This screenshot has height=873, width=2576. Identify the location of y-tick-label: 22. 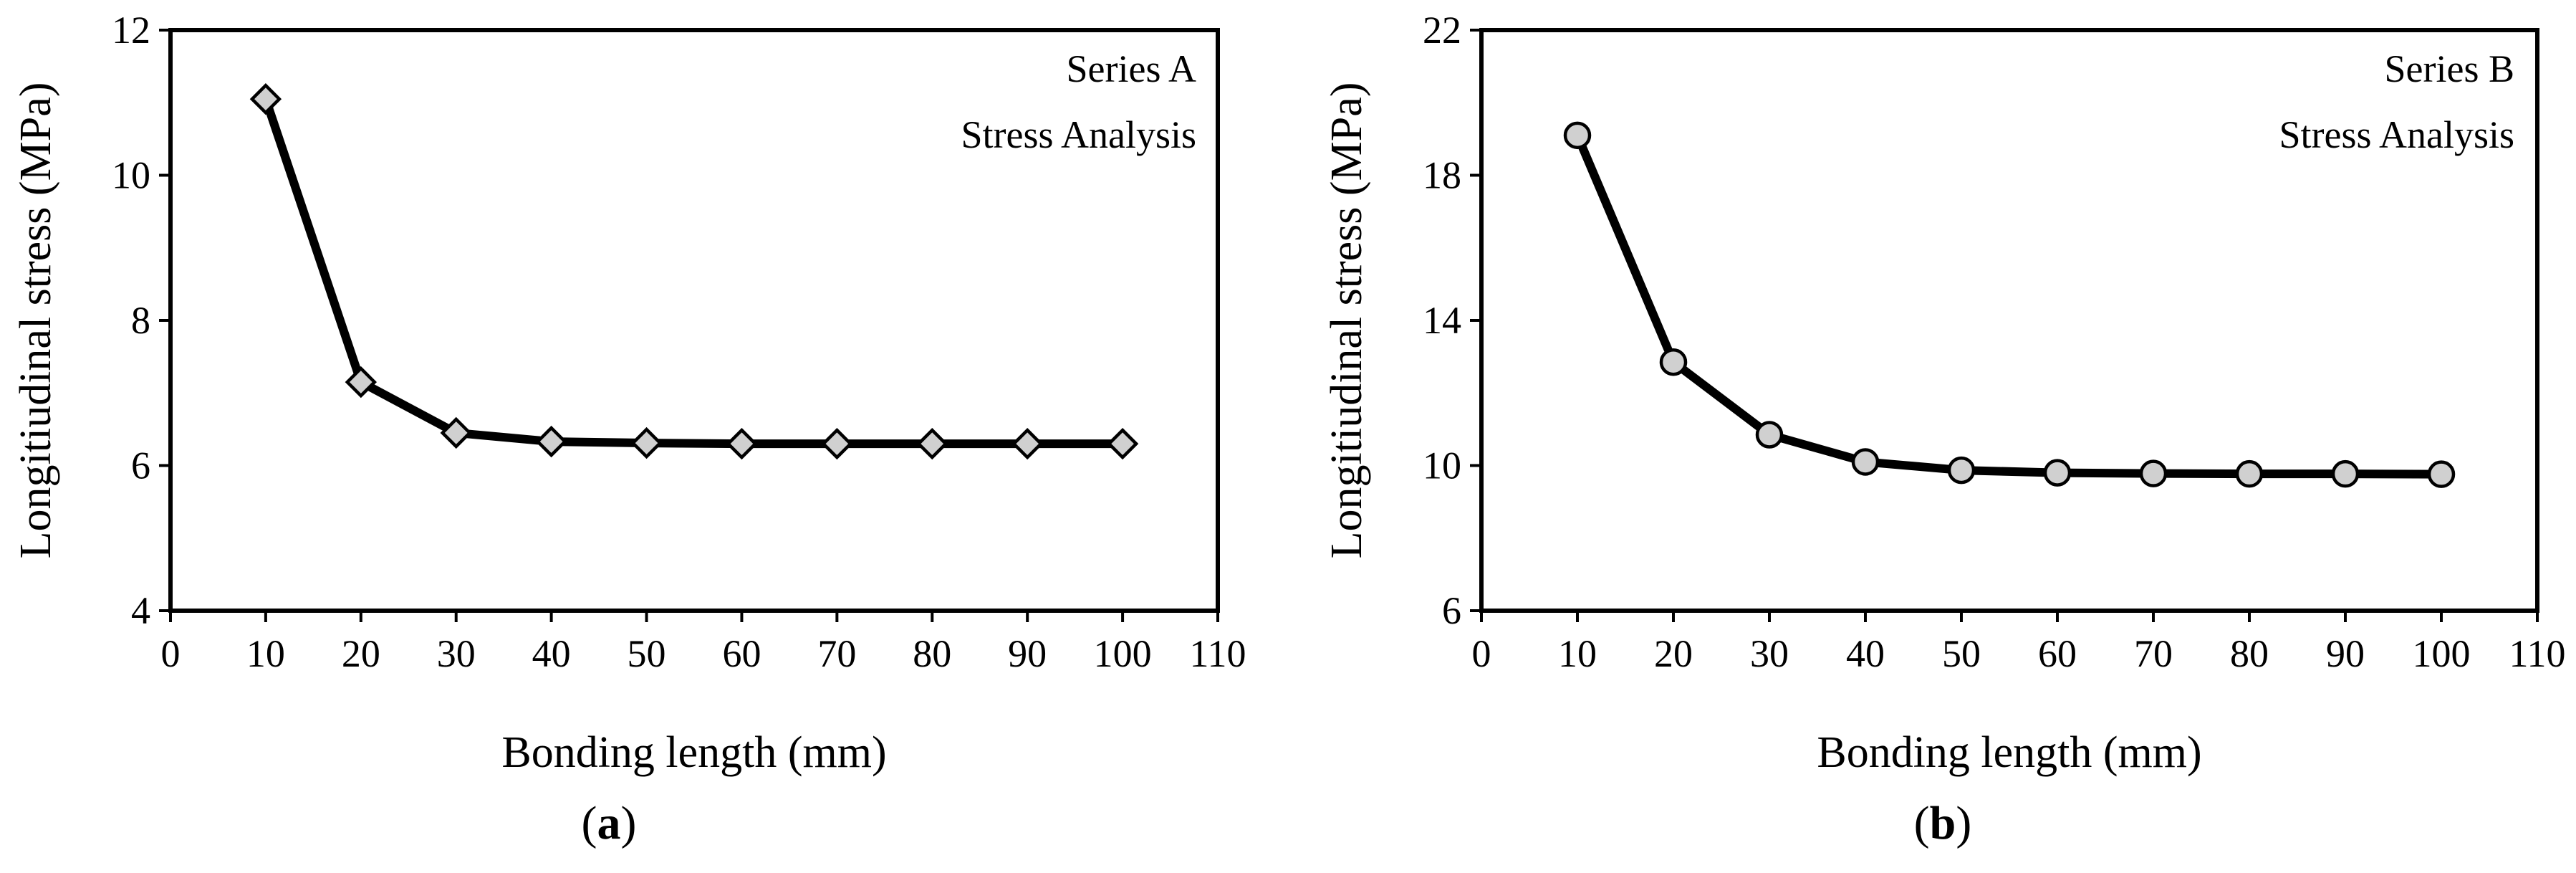
(1442, 30).